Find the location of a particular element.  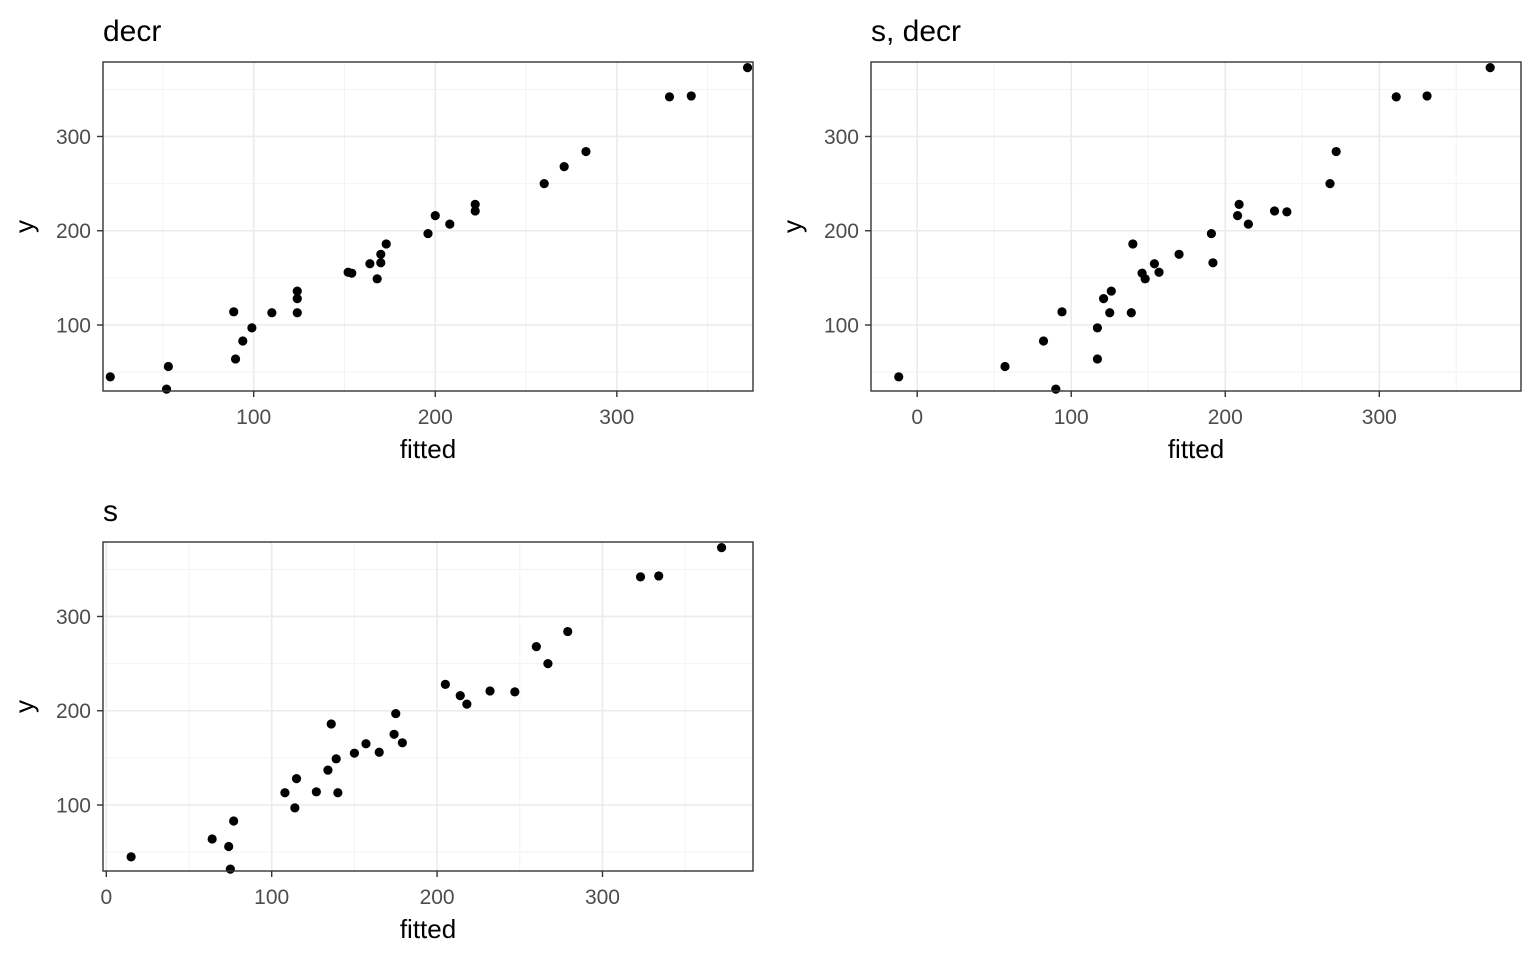

panel-title: s is located at coordinates (110, 511).